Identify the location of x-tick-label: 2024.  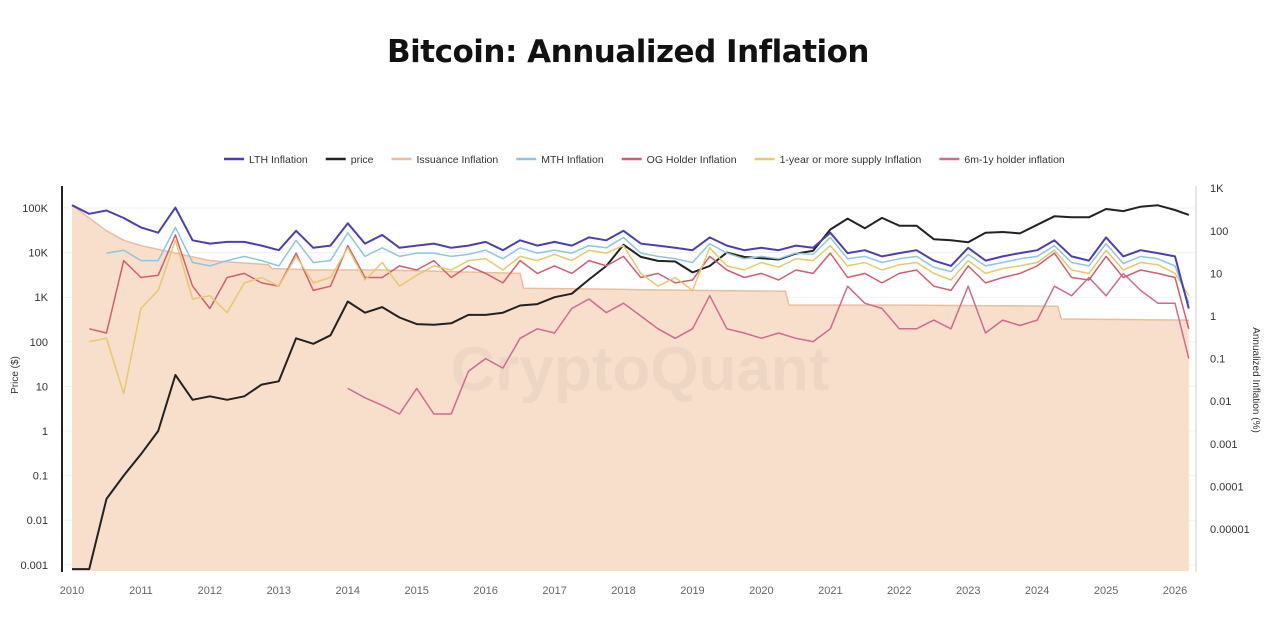
(1037, 591).